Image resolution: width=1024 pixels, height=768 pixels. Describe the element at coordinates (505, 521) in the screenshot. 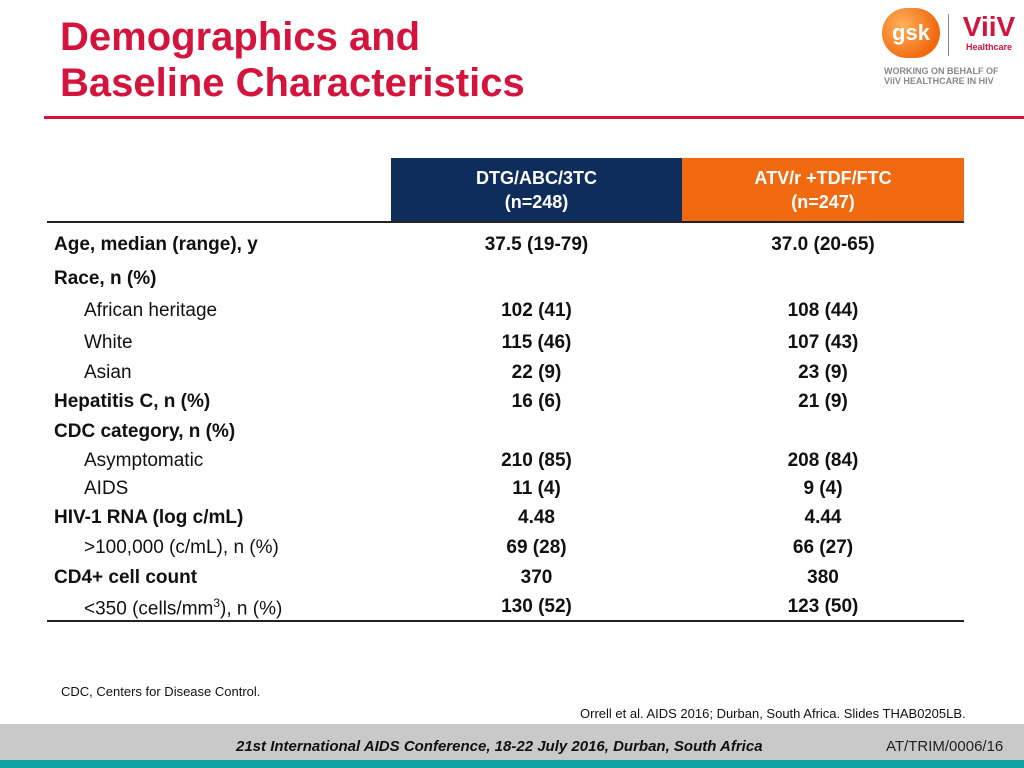

I see `table-row: HIV-1 RNA (log c/mL) 4.48 4.44` at that location.